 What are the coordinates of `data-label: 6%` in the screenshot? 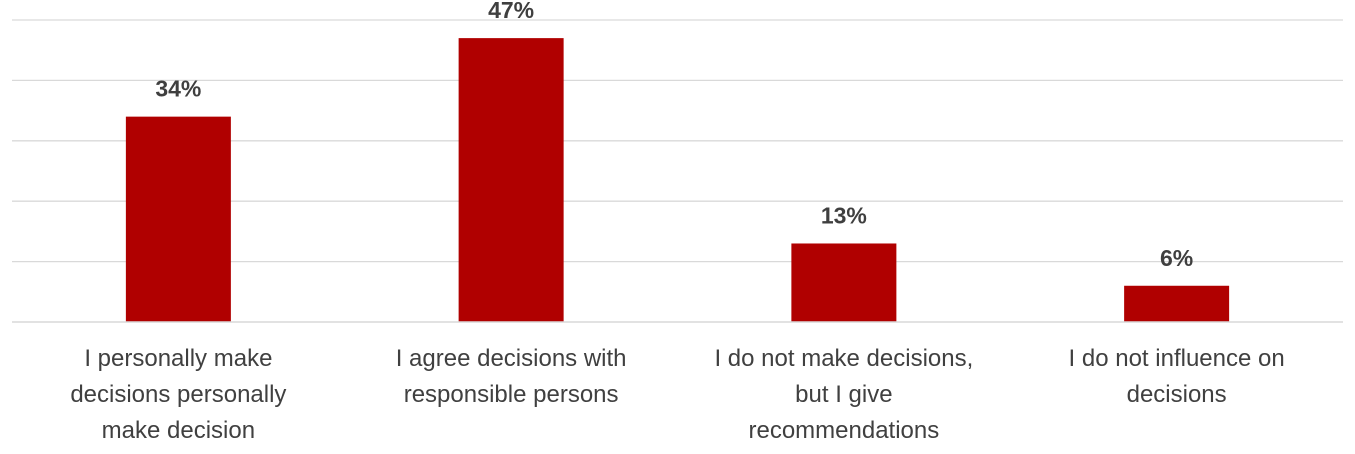 It's located at (1176, 258).